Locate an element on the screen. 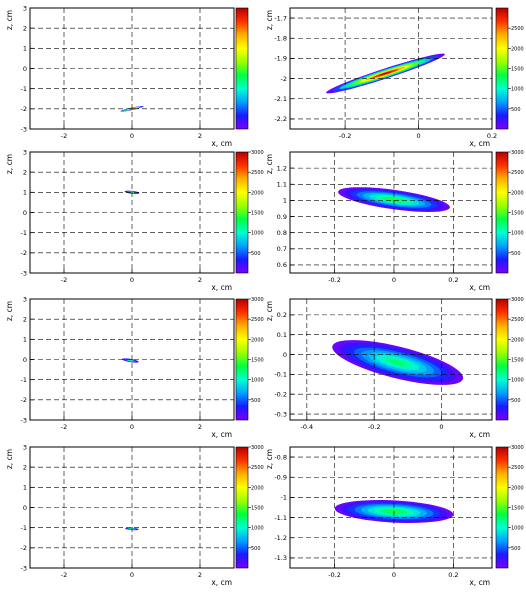  y-tick-label: -1.3 is located at coordinates (280, 558).